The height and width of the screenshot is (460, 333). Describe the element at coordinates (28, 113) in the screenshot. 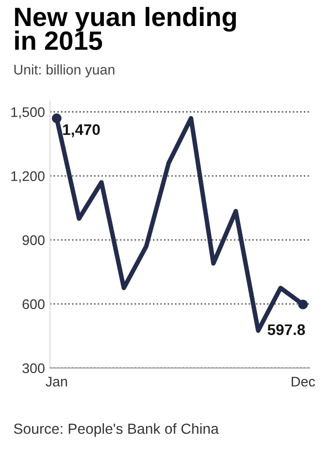

I see `y-tick-label: 1,500` at that location.